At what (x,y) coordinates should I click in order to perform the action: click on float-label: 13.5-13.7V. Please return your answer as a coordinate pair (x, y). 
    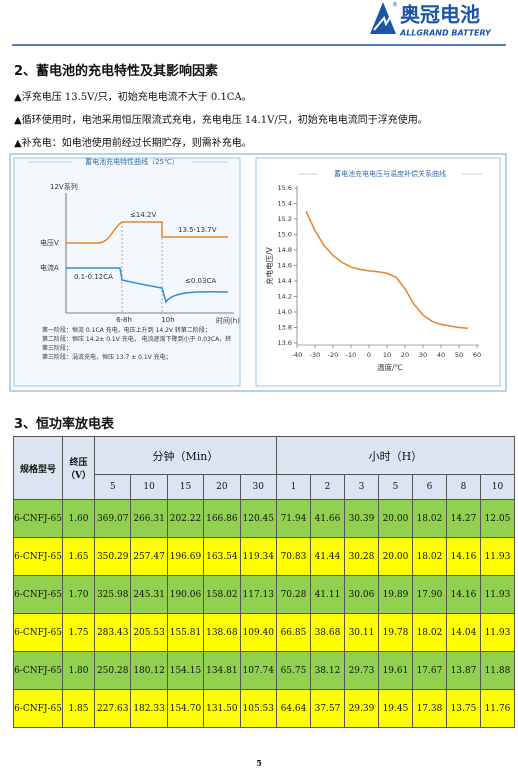
    Looking at the image, I should click on (197, 230).